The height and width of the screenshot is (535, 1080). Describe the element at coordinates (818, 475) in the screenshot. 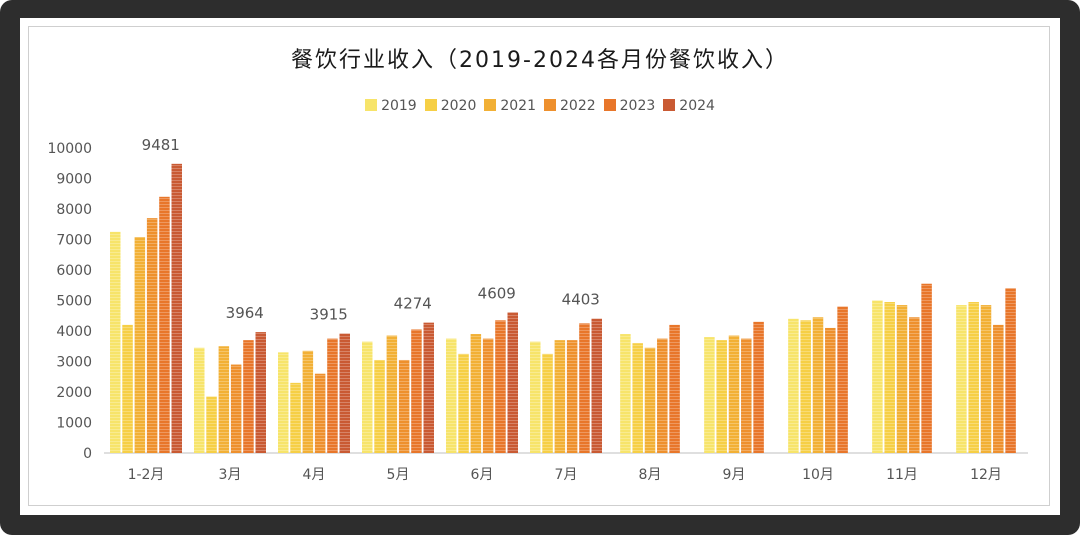

I see `x-tick-label: 10月` at that location.